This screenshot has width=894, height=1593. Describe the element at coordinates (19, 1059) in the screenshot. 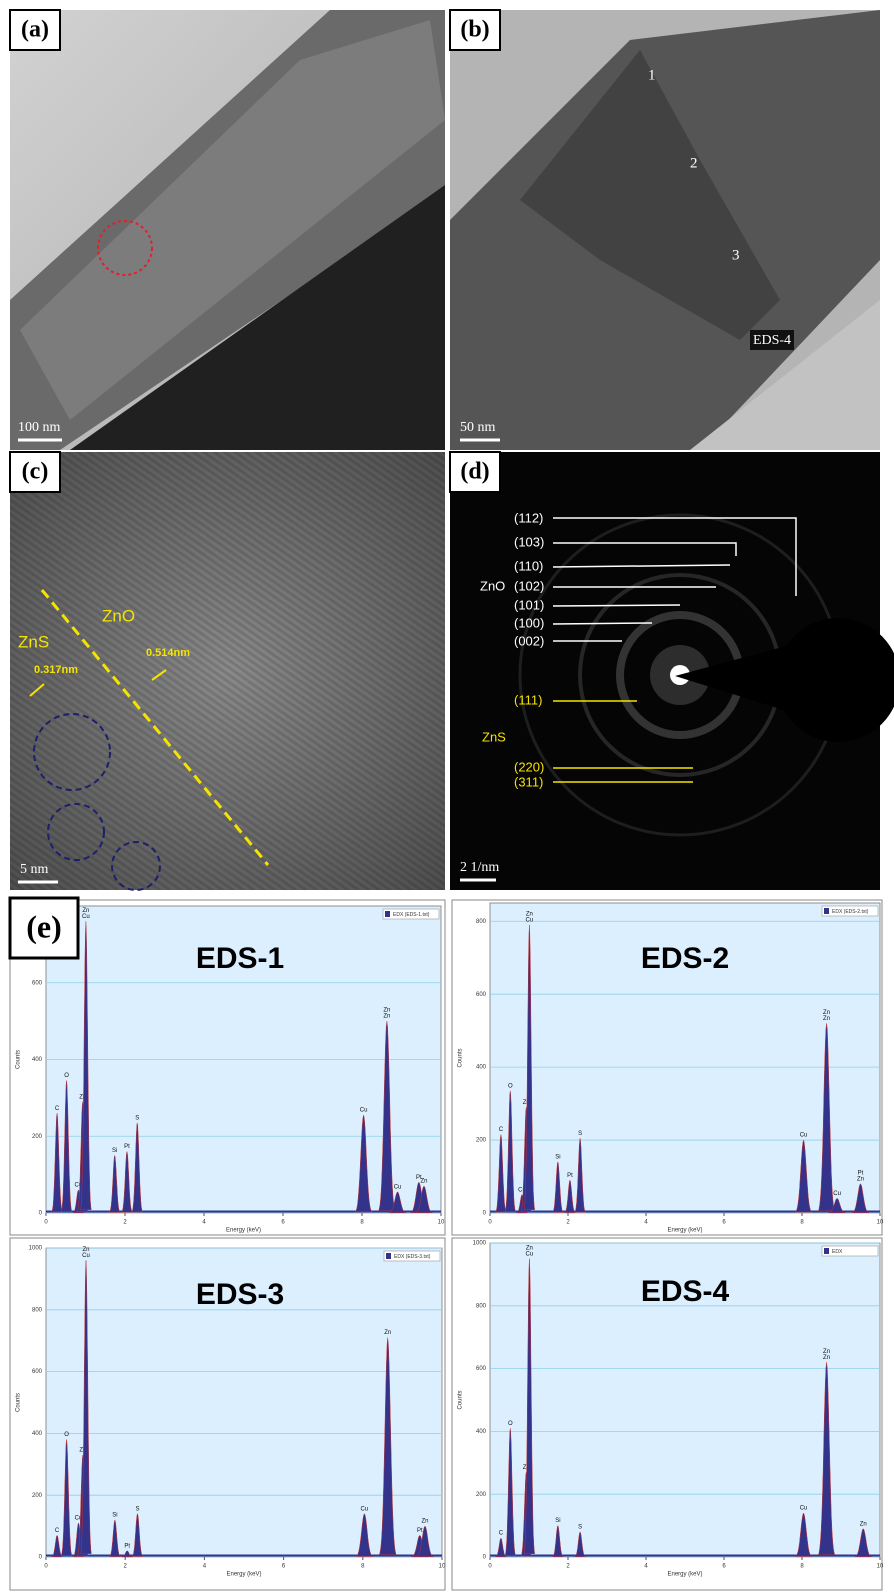

I see `y-axis-label: Counts` at that location.